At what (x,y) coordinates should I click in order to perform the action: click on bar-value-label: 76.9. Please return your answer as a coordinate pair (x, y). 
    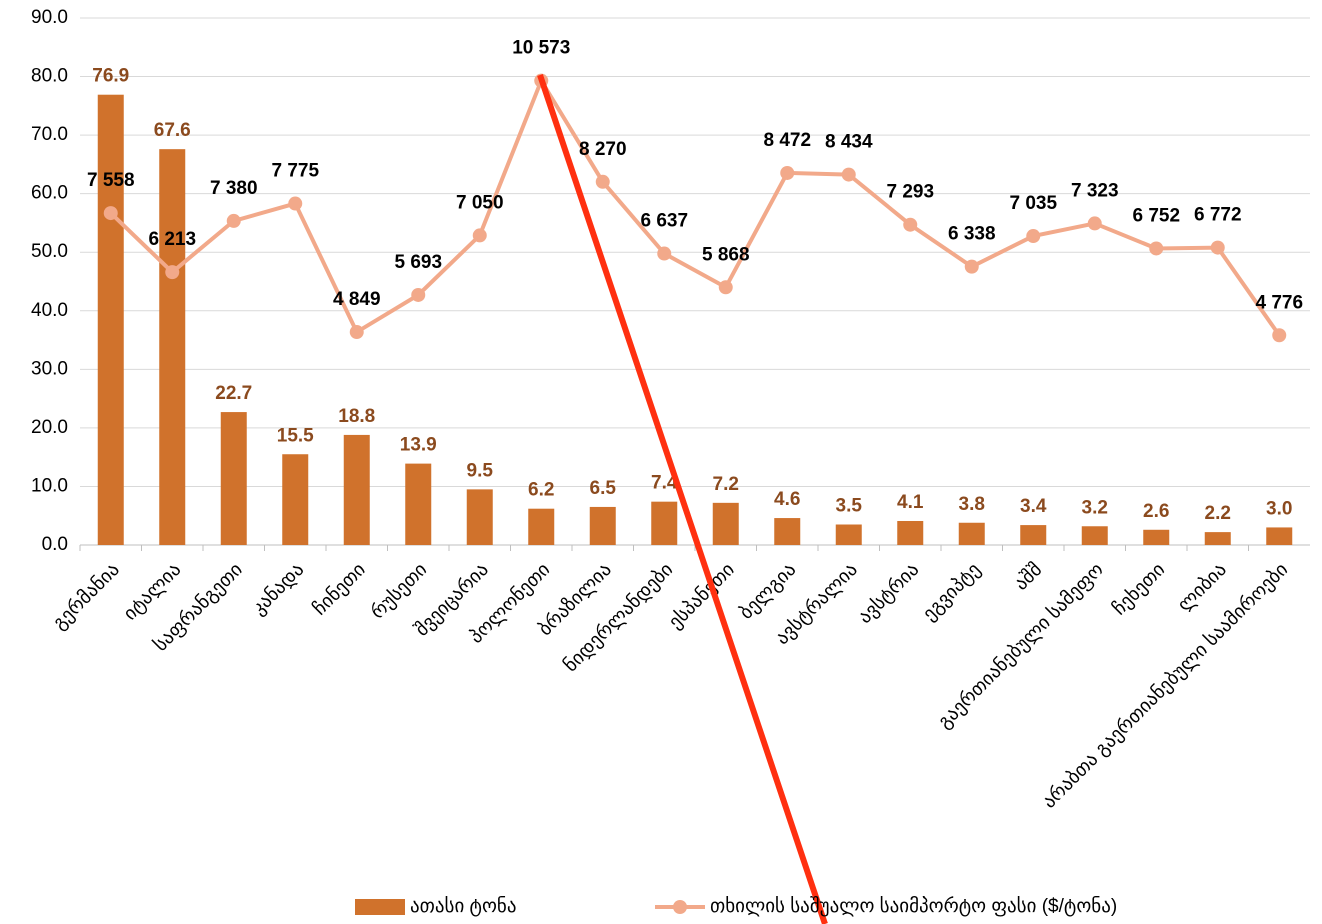
    Looking at the image, I should click on (110, 76).